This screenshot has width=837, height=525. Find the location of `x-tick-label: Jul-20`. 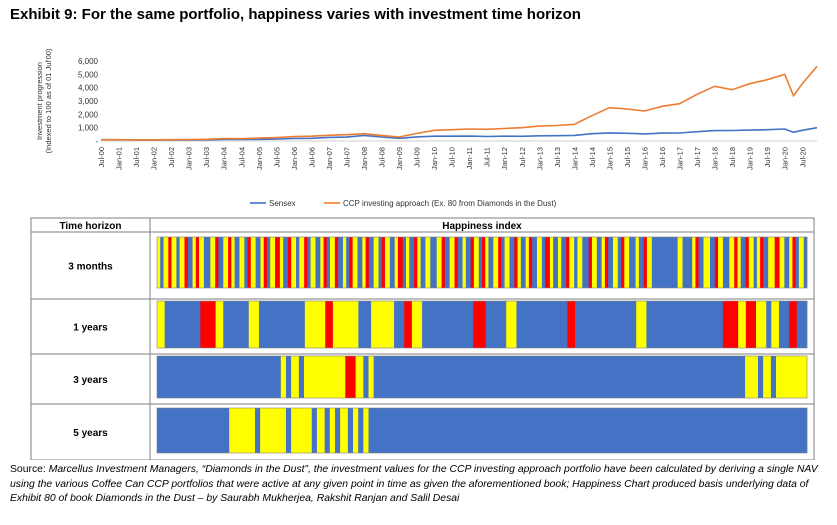

x-tick-label: Jul-20 is located at coordinates (802, 157).